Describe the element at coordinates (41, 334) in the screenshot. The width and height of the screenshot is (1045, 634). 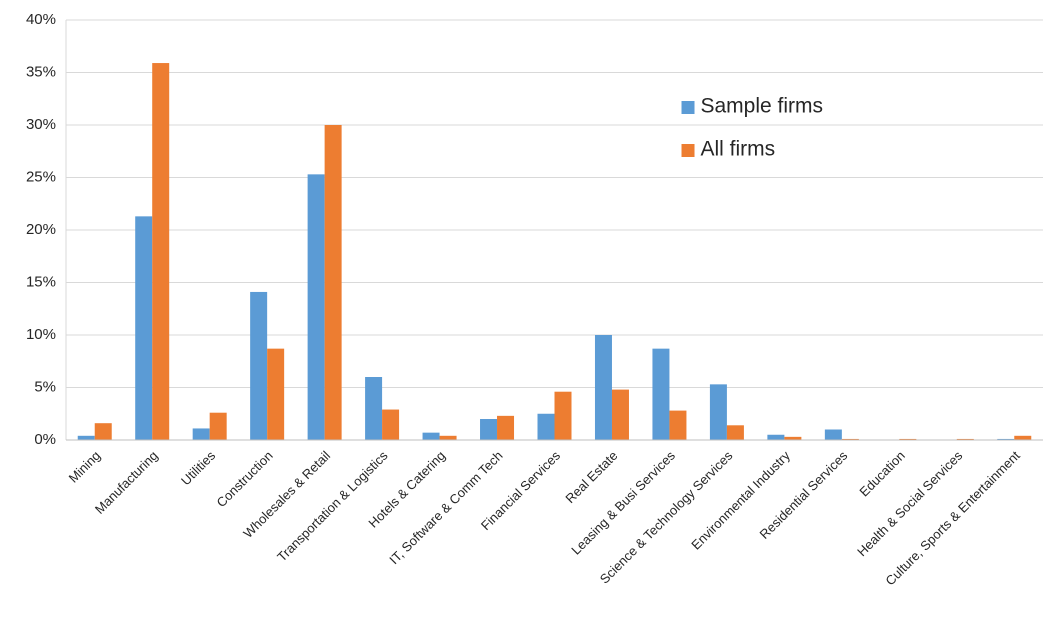
I see `y-tick-label: 10%` at that location.